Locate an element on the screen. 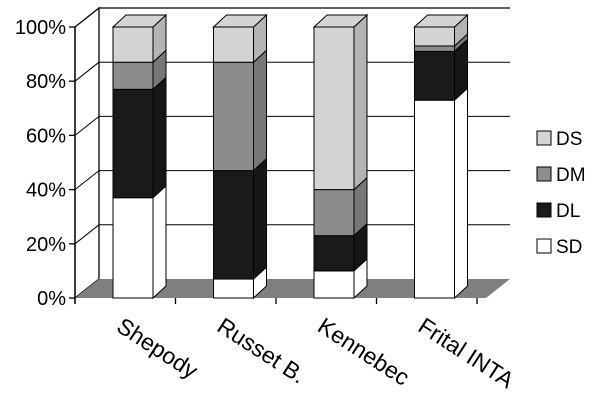  bar-shepody is located at coordinates (139, 156).